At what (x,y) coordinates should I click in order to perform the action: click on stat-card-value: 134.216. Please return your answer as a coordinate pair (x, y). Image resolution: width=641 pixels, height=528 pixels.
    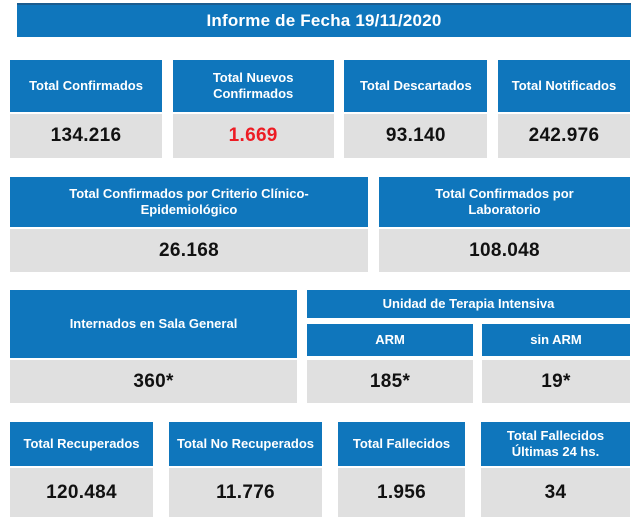
    Looking at the image, I should click on (86, 136).